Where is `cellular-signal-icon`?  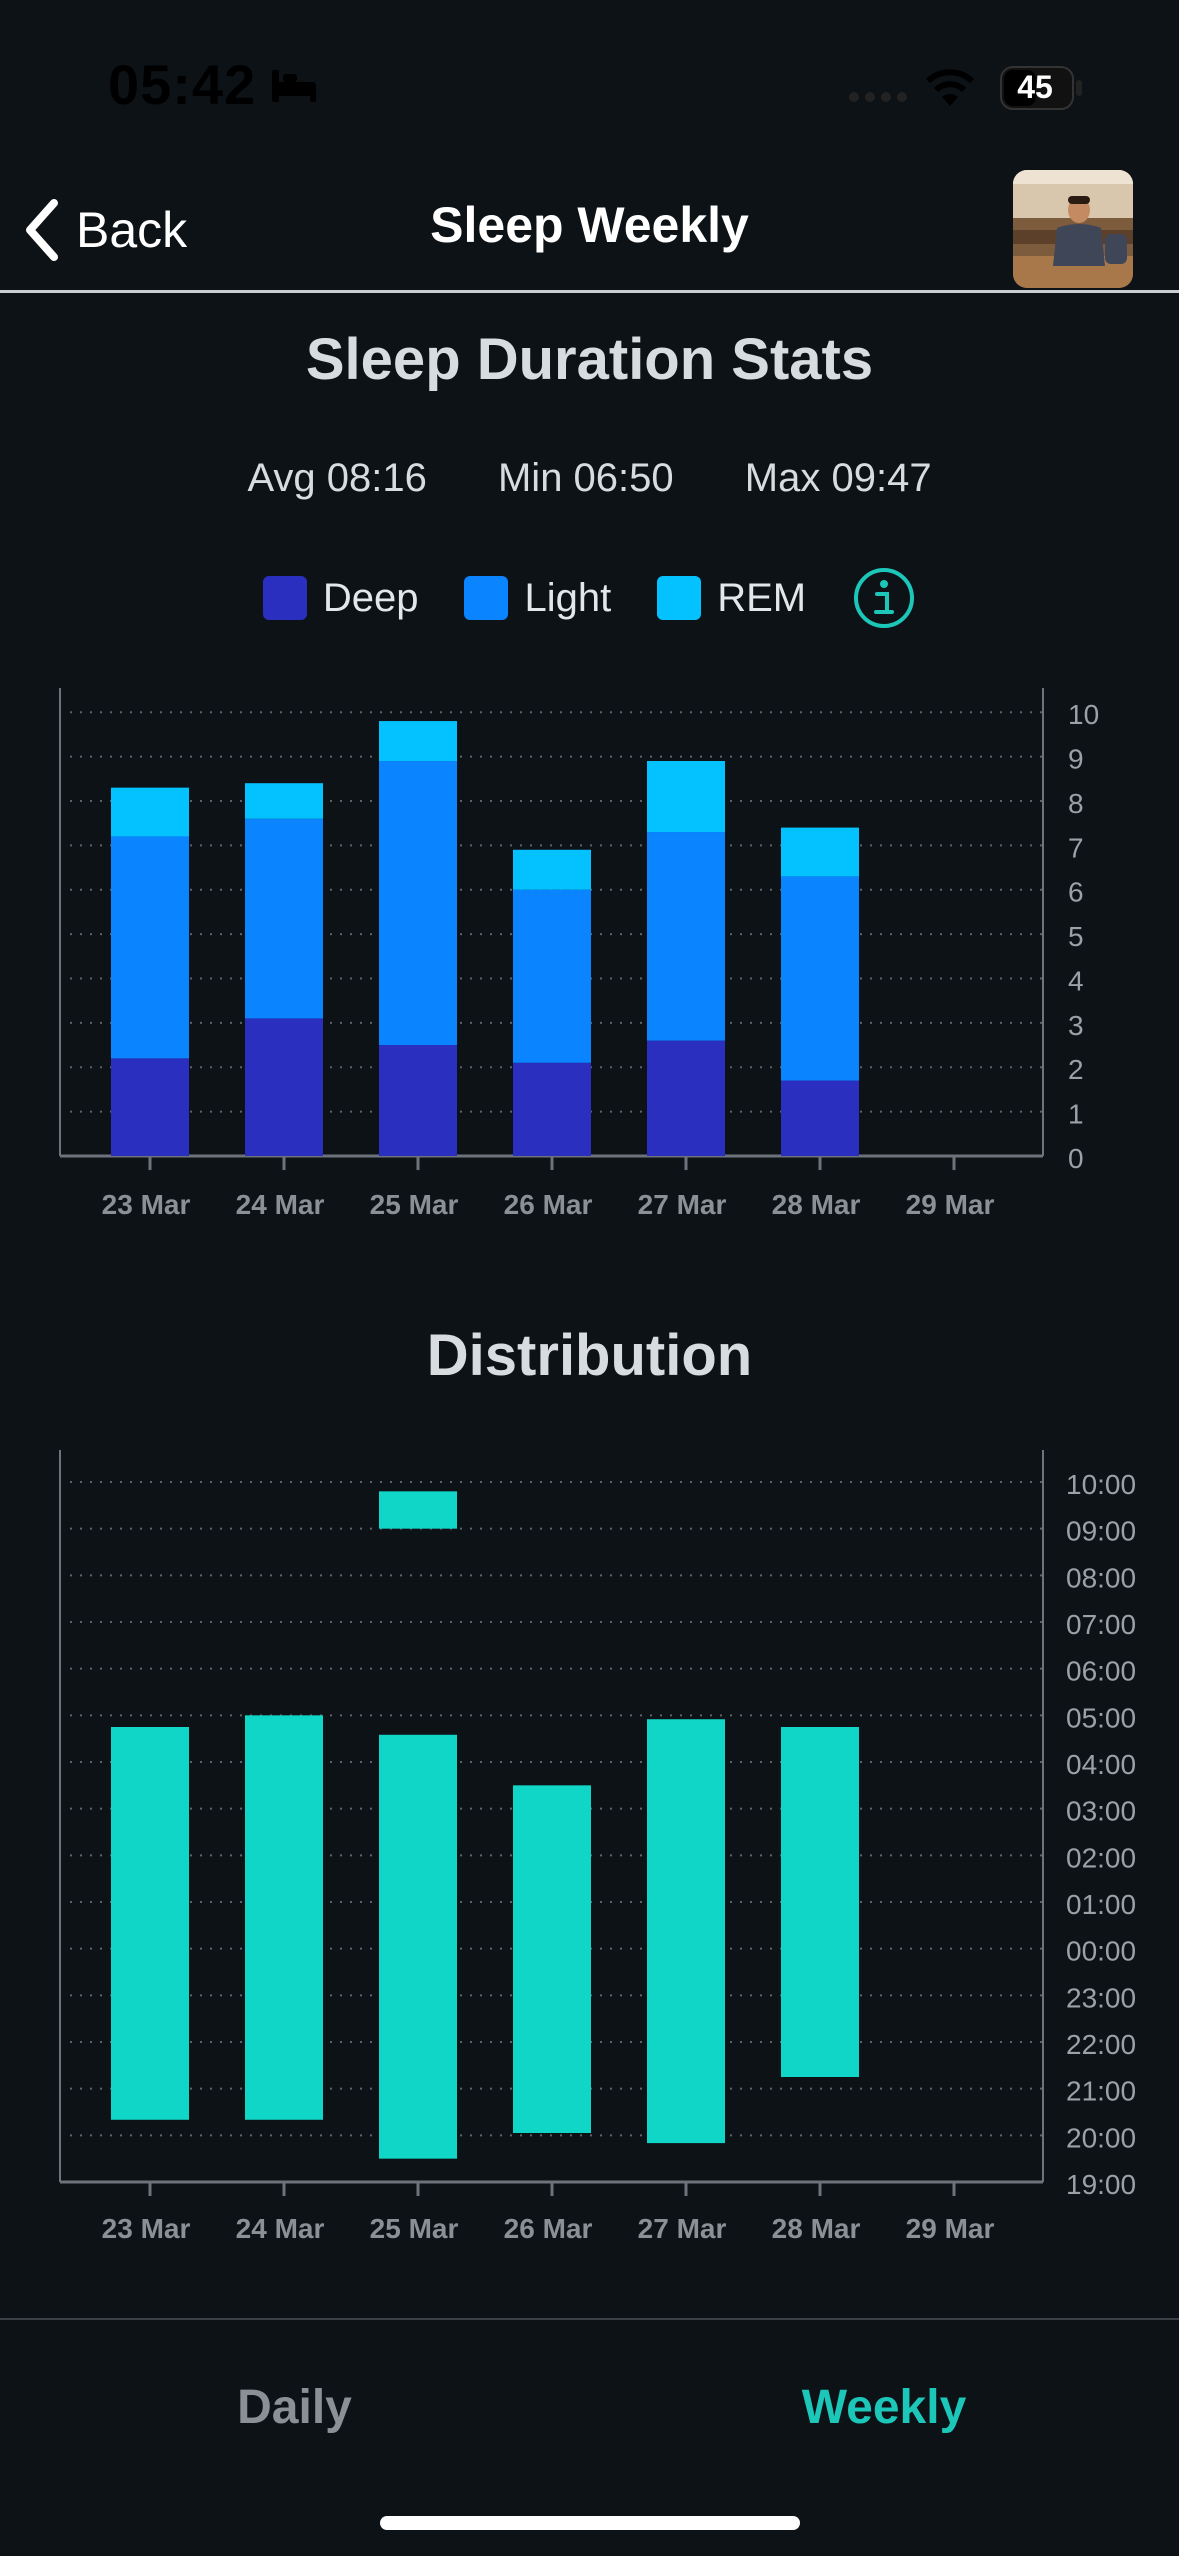
cellular-signal-icon is located at coordinates (878, 97).